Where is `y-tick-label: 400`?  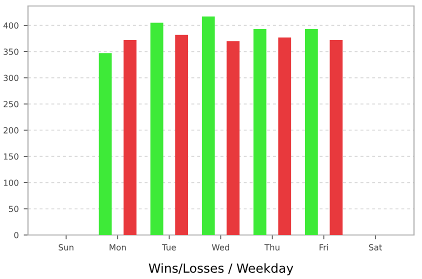 y-tick-label: 400 is located at coordinates (10, 25).